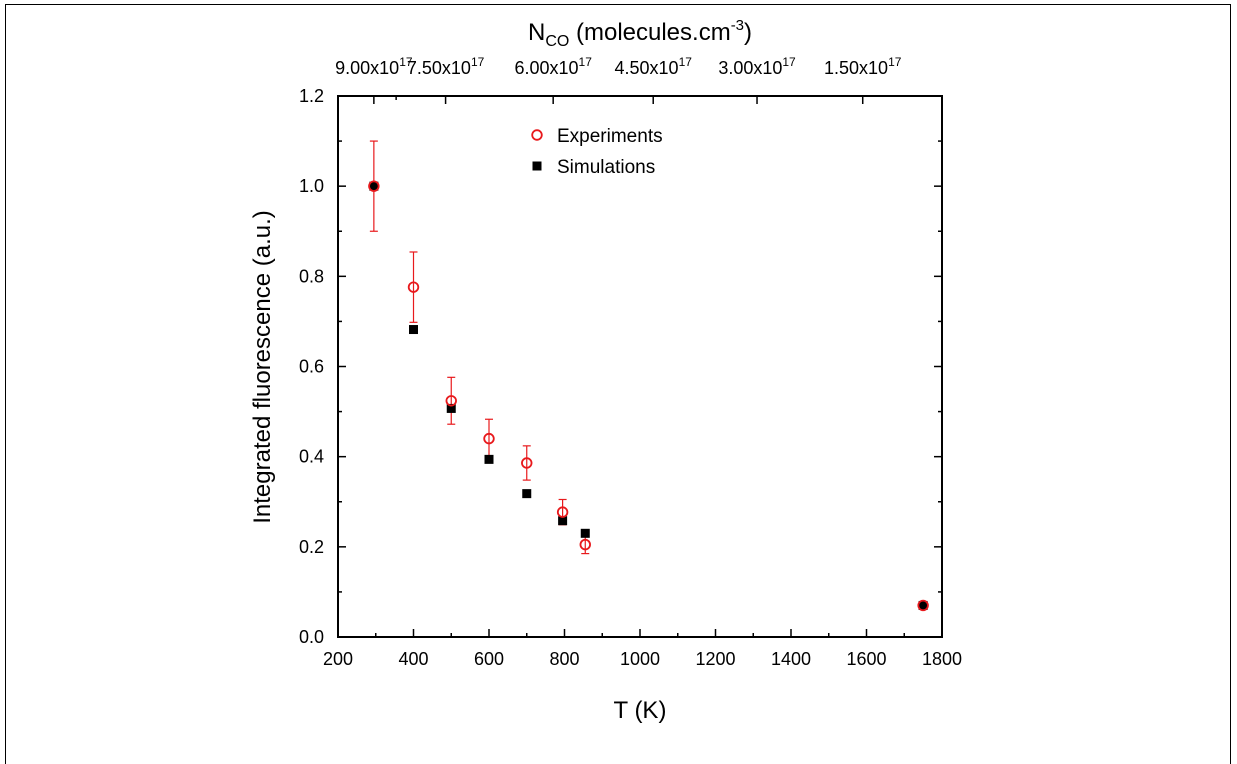 This screenshot has width=1237, height=764. What do you see at coordinates (647, 68) in the screenshot?
I see `top-tick-mantissa: 4.50x10` at bounding box center [647, 68].